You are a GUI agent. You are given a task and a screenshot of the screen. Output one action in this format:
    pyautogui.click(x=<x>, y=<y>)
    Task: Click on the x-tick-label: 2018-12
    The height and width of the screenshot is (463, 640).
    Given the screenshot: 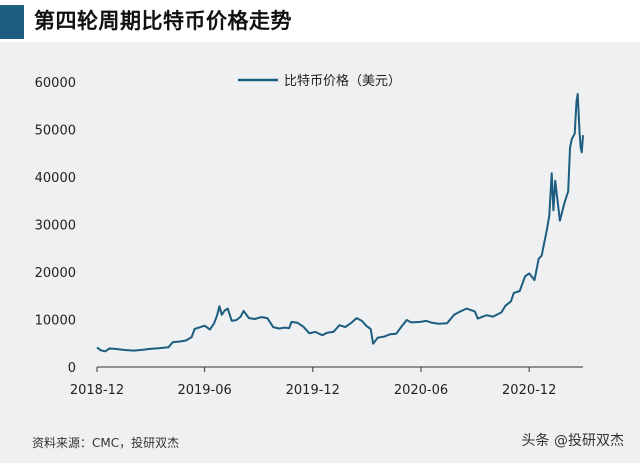 What is the action you would take?
    pyautogui.click(x=97, y=390)
    